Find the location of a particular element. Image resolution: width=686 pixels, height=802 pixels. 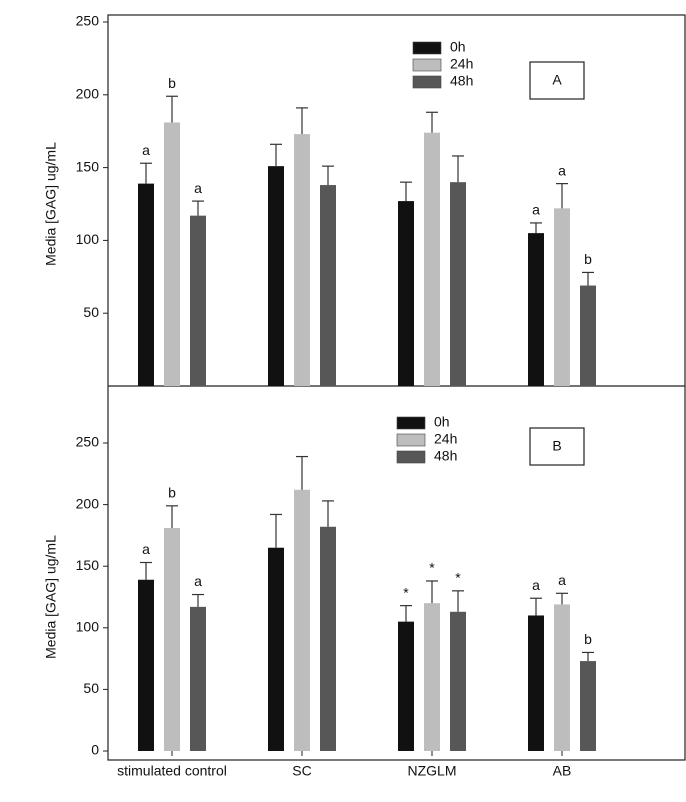

x-tick-label: stimulated control is located at coordinates (172, 771).